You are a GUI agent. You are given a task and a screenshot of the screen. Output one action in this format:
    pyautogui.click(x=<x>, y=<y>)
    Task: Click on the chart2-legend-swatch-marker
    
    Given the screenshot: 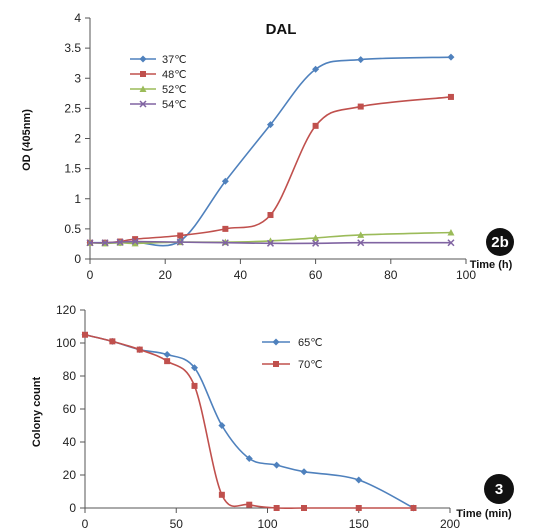 What is the action you would take?
    pyautogui.click(x=276, y=342)
    